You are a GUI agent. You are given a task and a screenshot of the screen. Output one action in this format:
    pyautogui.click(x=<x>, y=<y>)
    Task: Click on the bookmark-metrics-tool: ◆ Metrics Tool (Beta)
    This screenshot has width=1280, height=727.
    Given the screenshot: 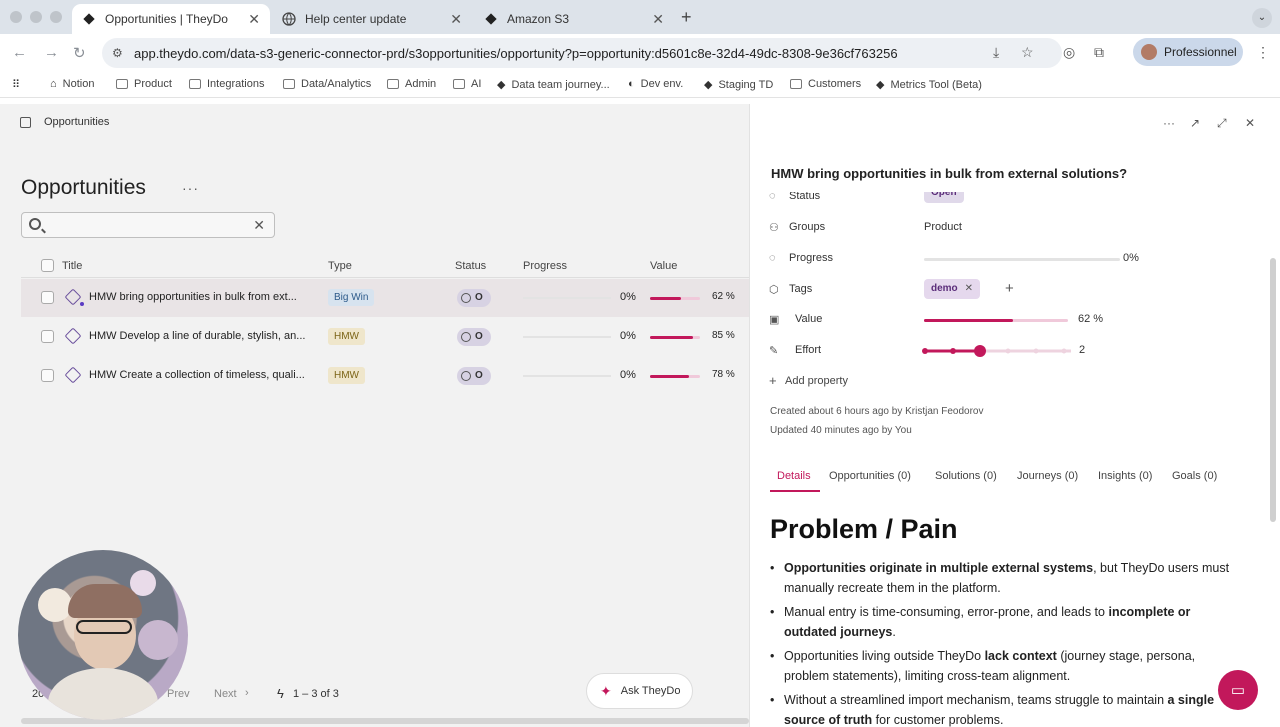 What is the action you would take?
    pyautogui.click(x=929, y=85)
    